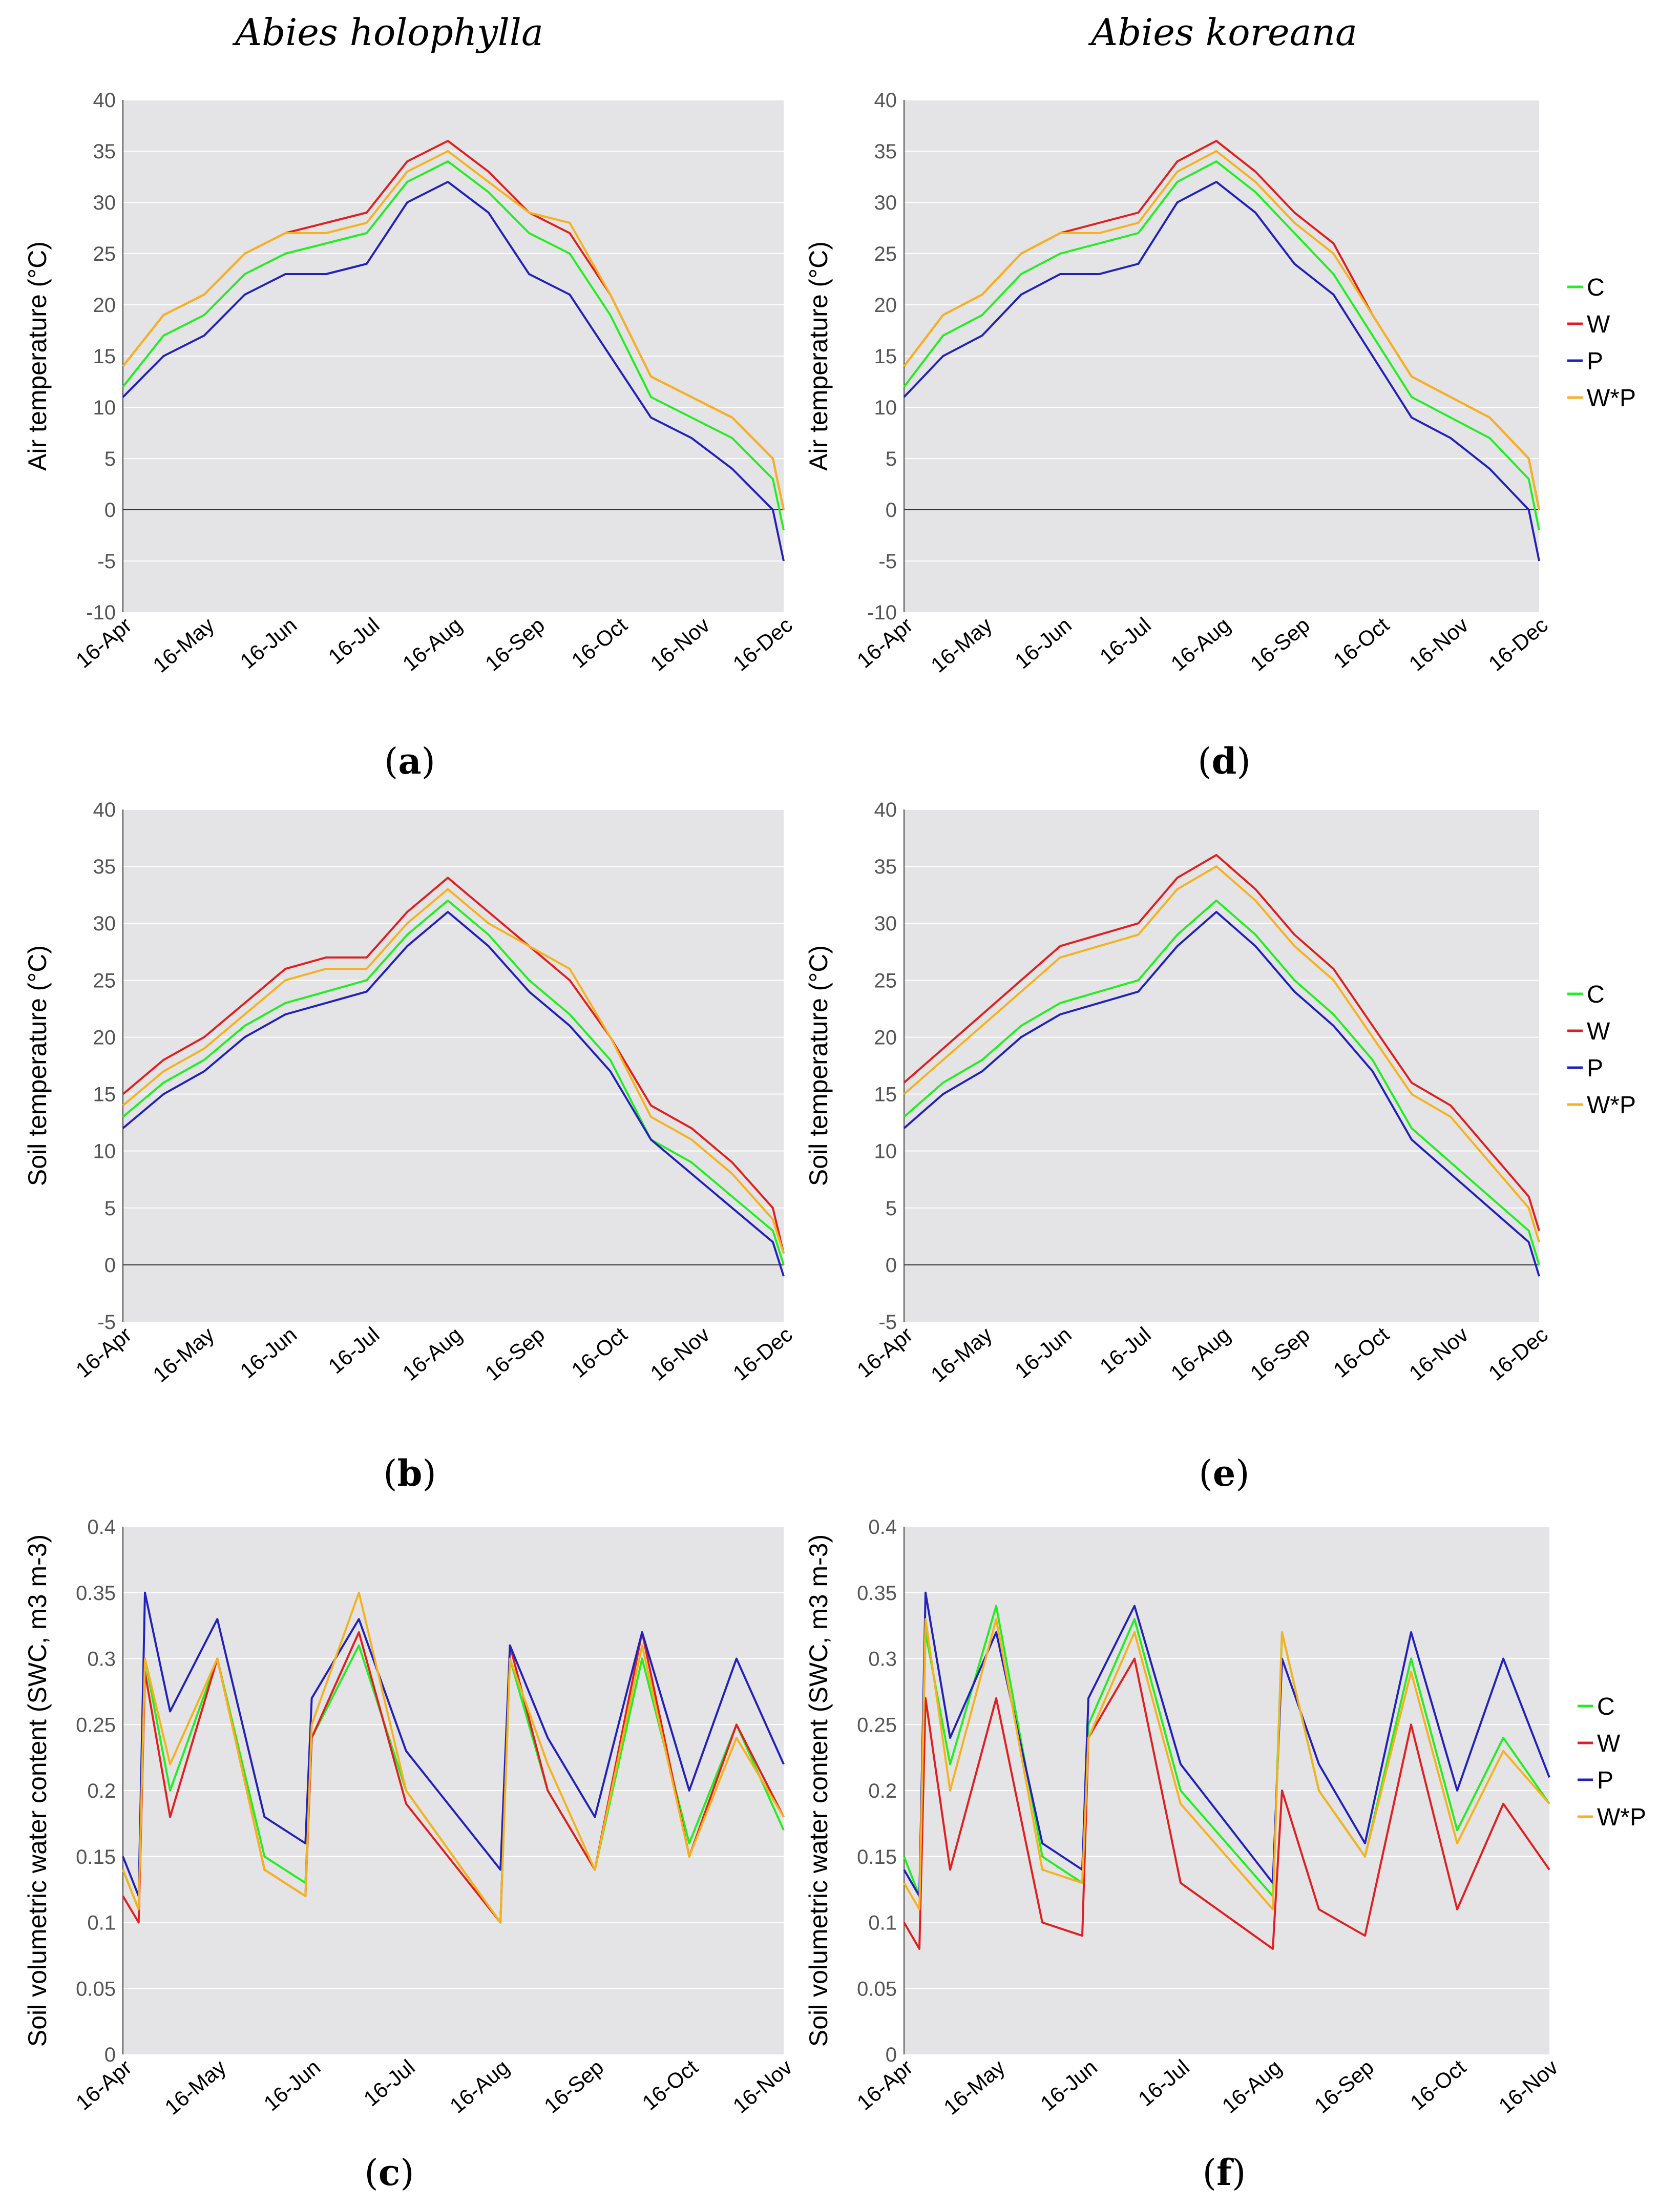 The image size is (1680, 2204). Describe the element at coordinates (37, 1065) in the screenshot. I see `y-axis-title: Soil temperature (°C)` at that location.